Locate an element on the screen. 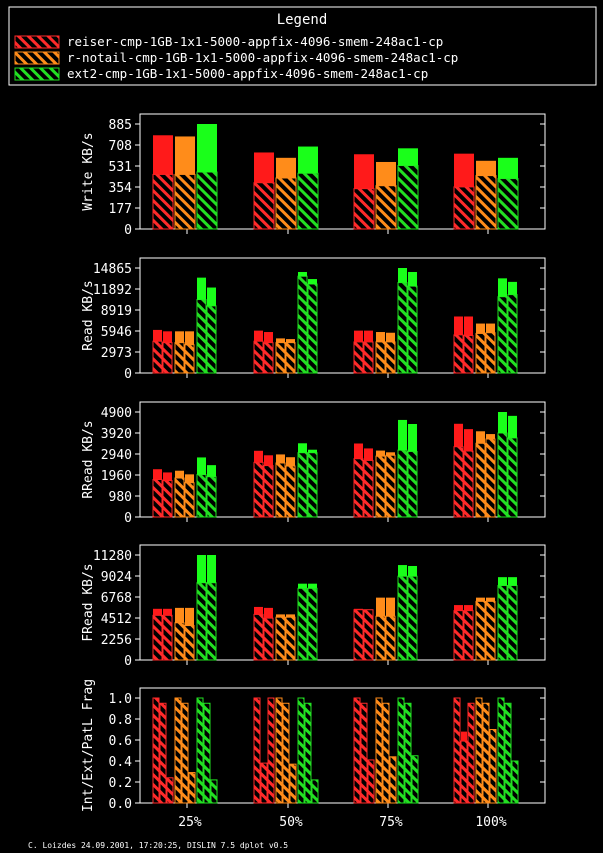 This screenshot has width=603, height=853. y-tick-label: 4512 is located at coordinates (116, 619).